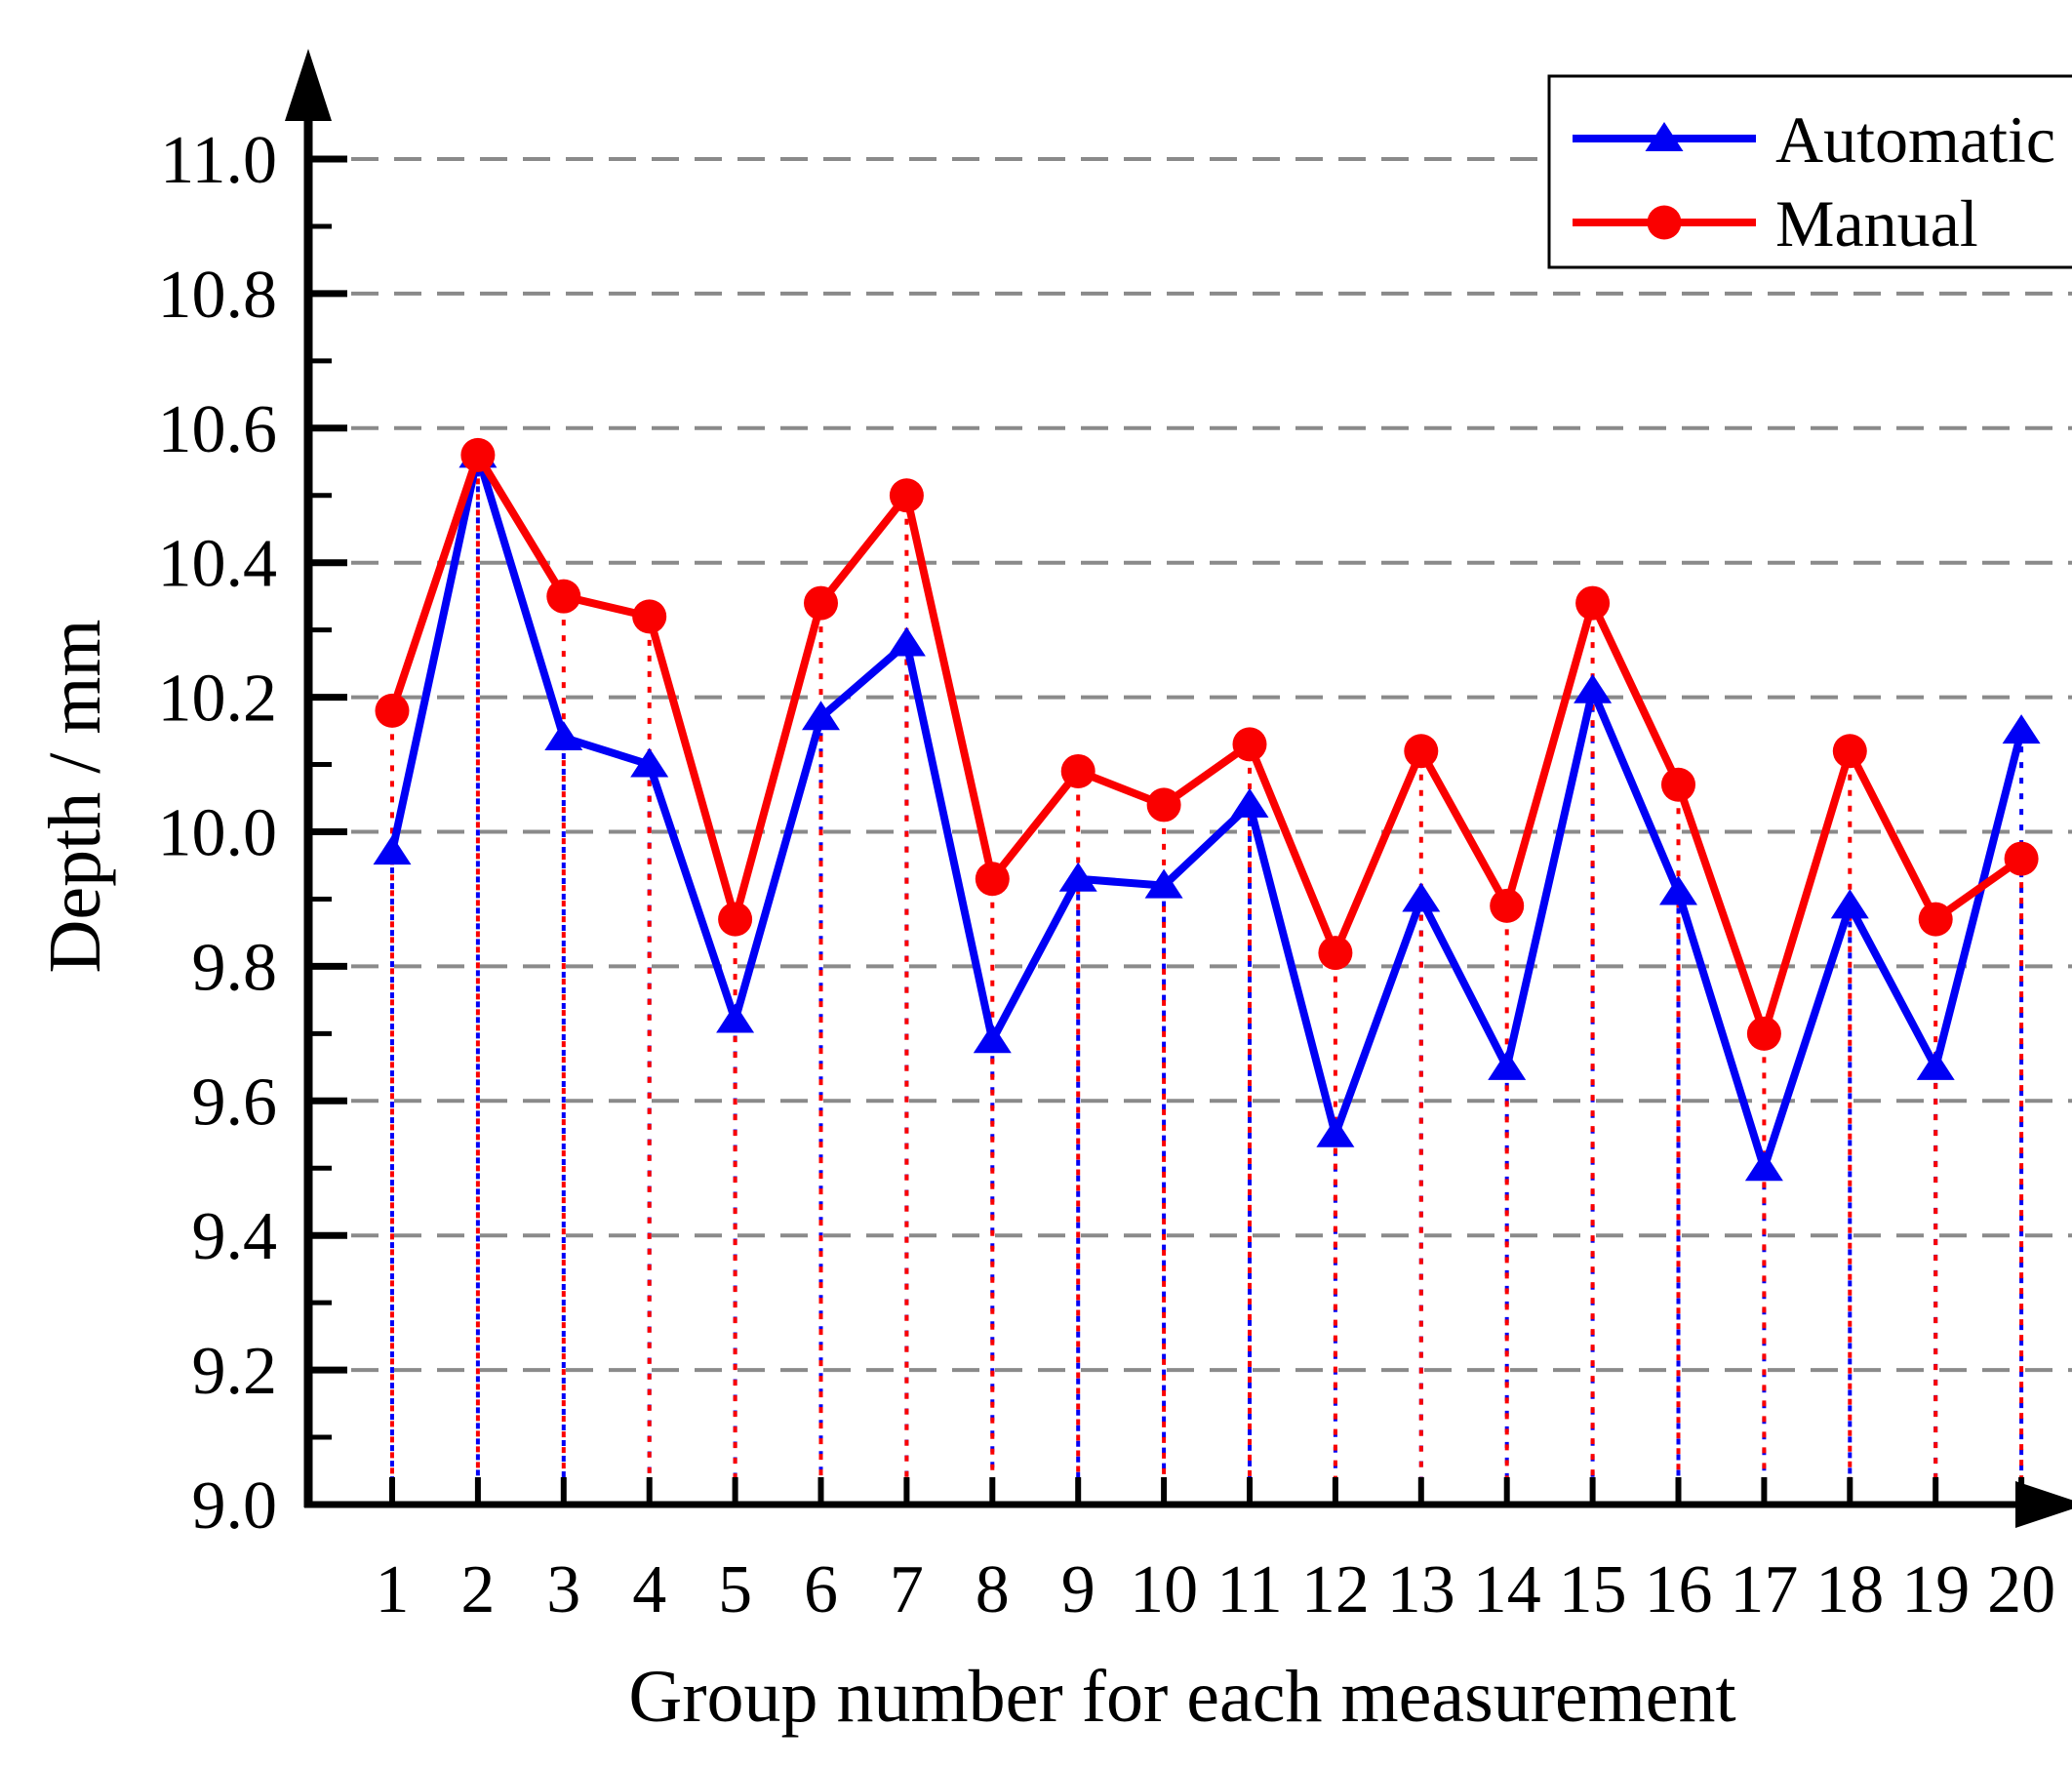 Image resolution: width=2072 pixels, height=1767 pixels. I want to click on x-tick-label: 3, so click(563, 1589).